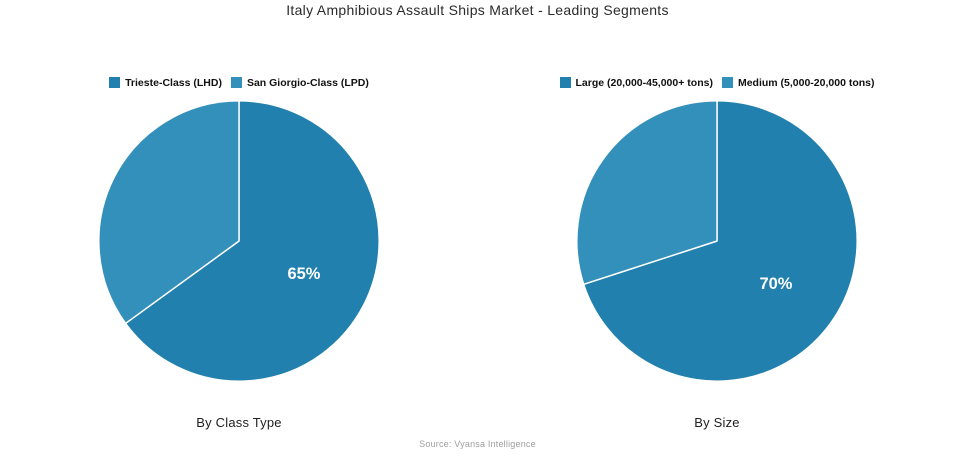 This screenshot has width=955, height=454. I want to click on legend-item: Medium (5,000-20,000 tons), so click(798, 82).